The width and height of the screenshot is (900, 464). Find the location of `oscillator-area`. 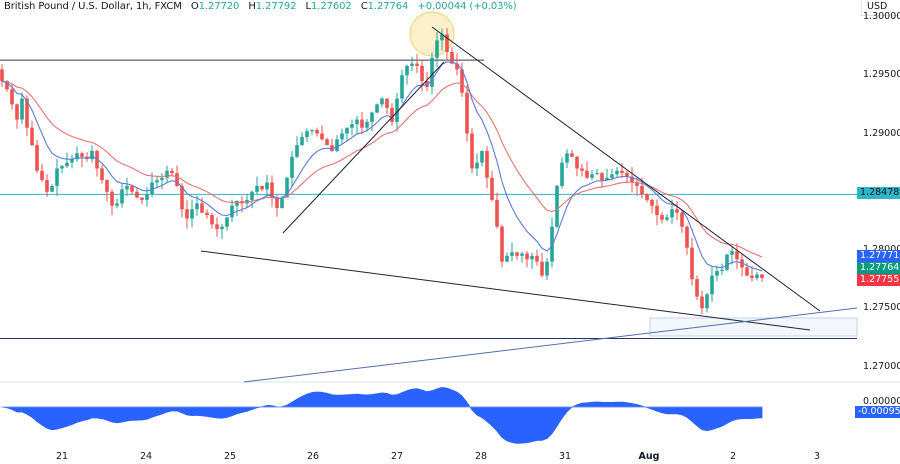

oscillator-area is located at coordinates (382, 415).